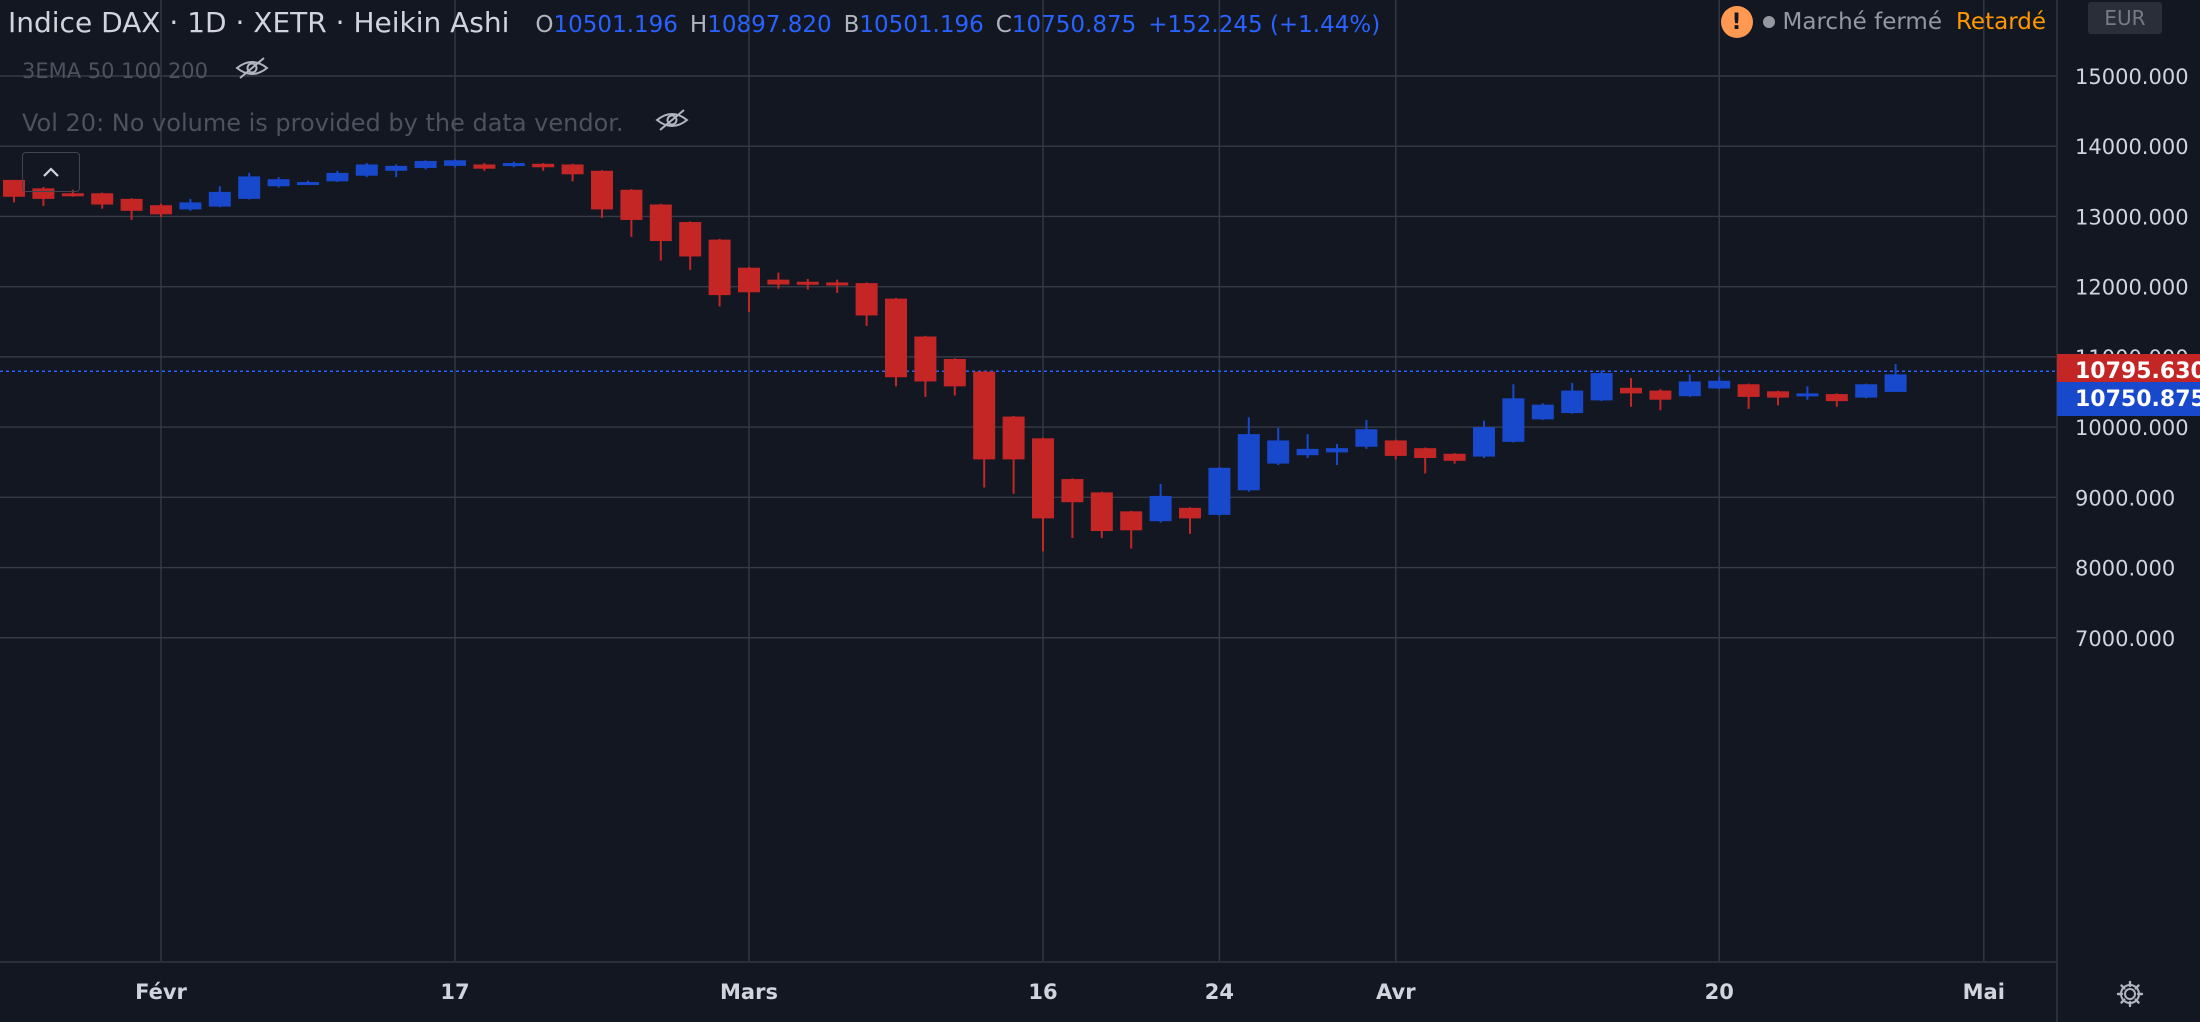 The image size is (2200, 1022). I want to click on price-tick-label: 14000.000, so click(2132, 147).